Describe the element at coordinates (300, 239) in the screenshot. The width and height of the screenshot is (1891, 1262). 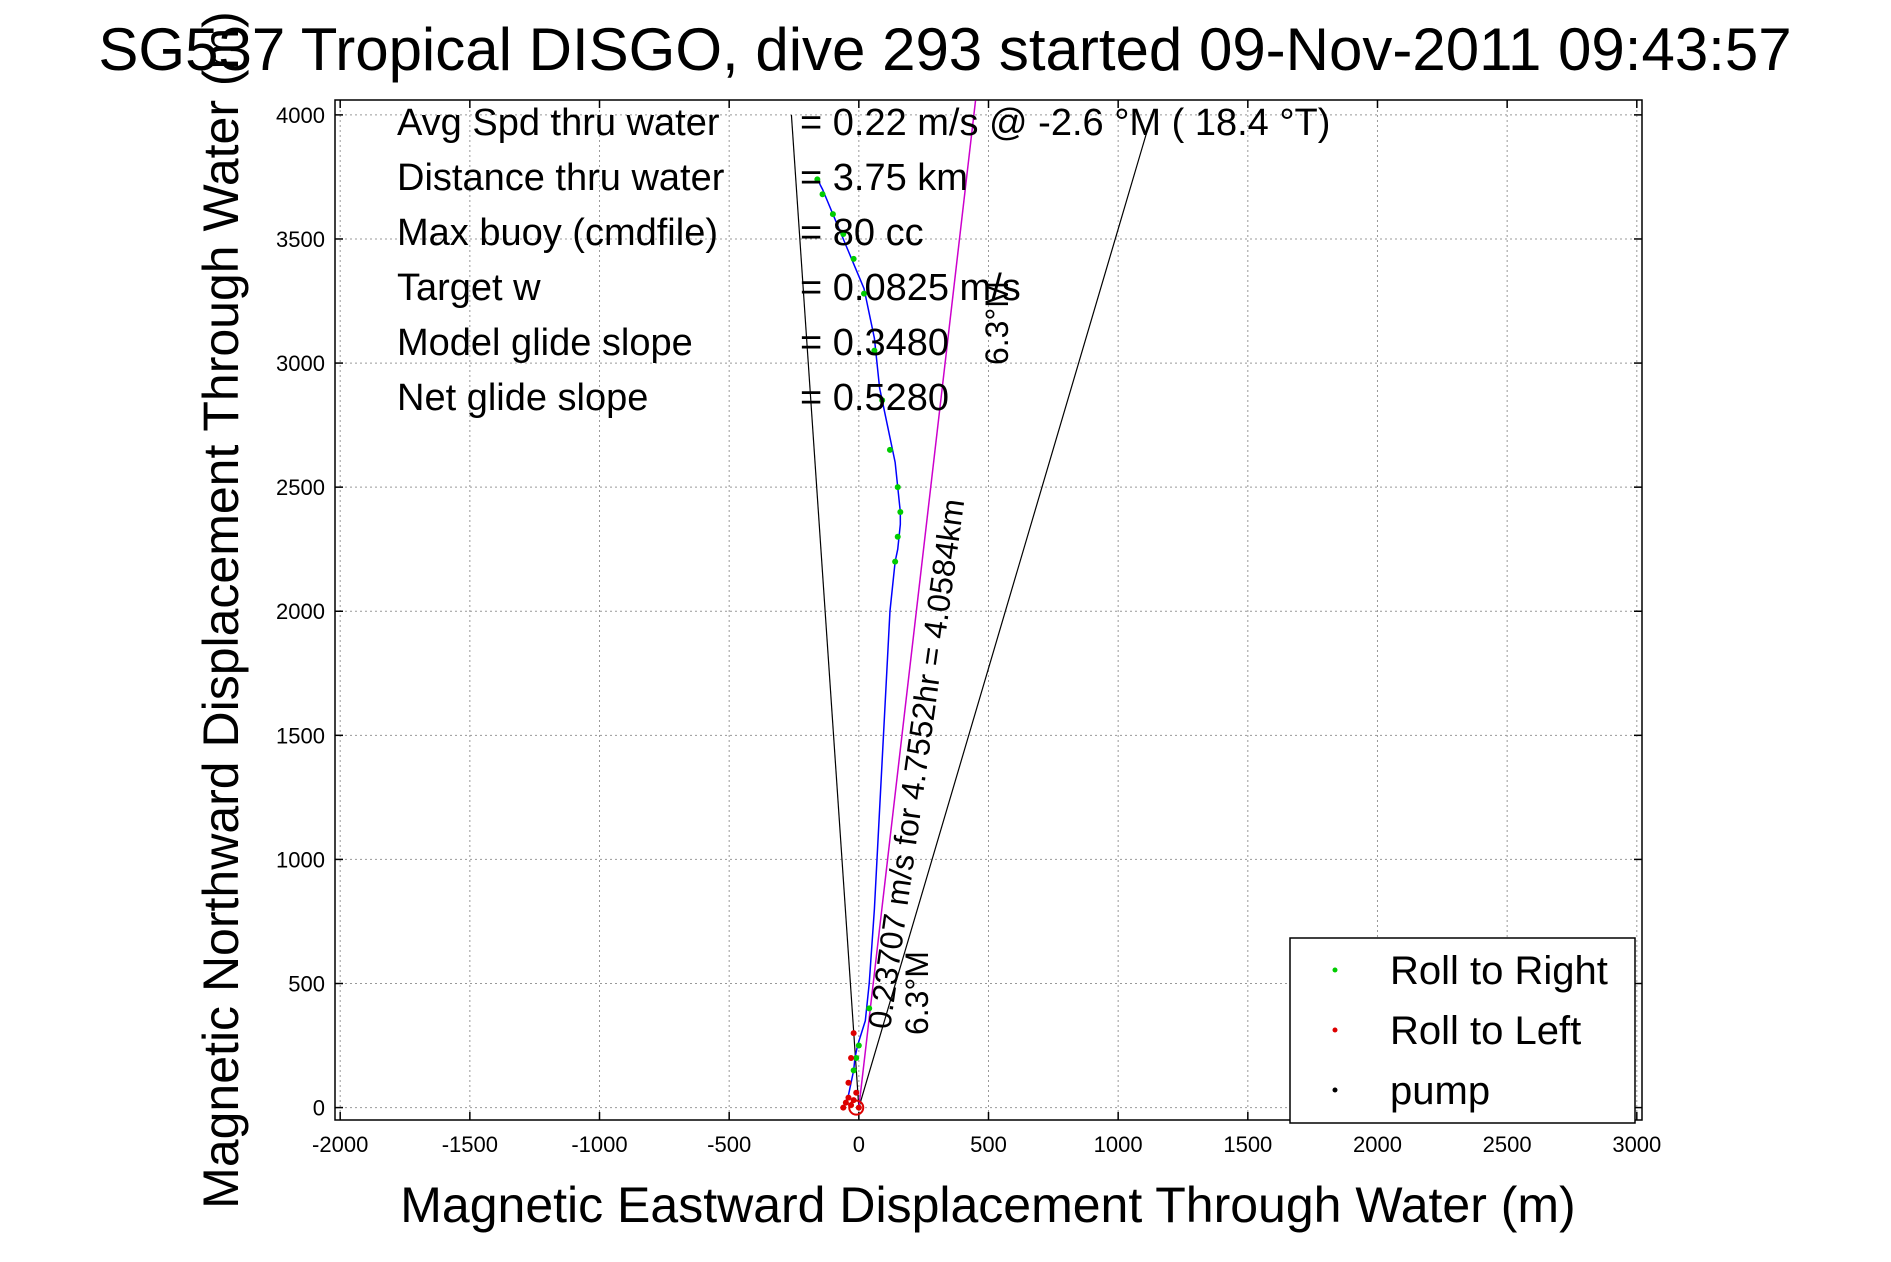
I see `y-tick-label: 3500` at that location.